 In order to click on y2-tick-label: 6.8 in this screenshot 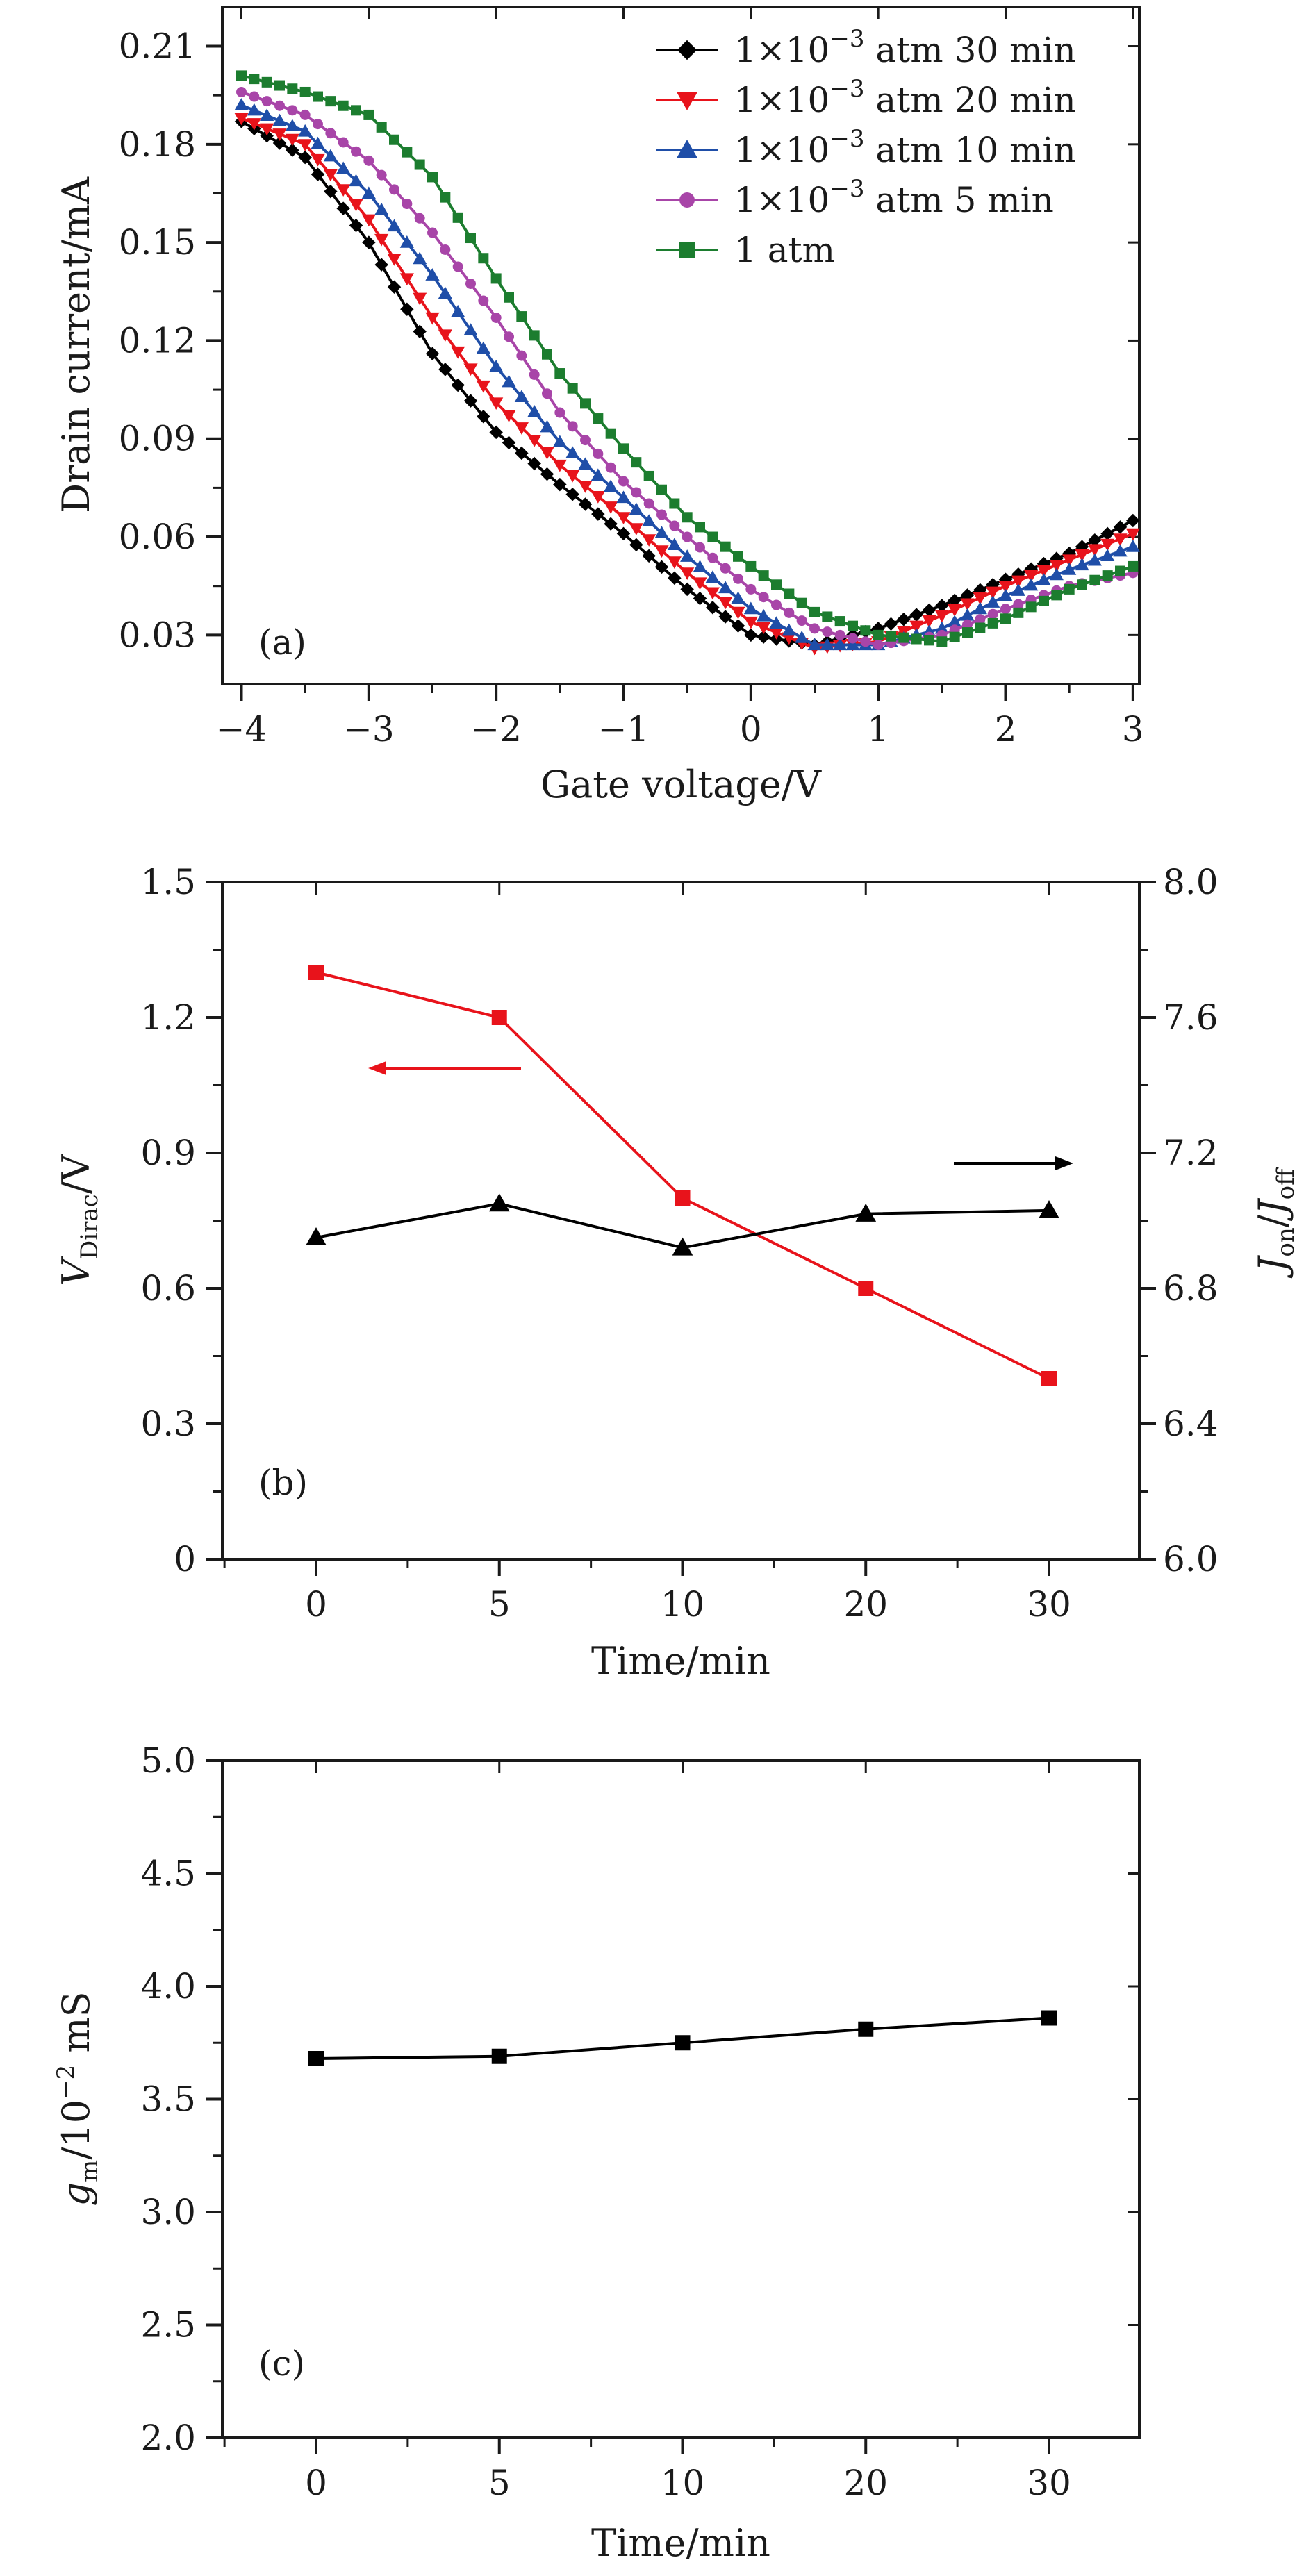, I will do `click(1191, 1288)`.